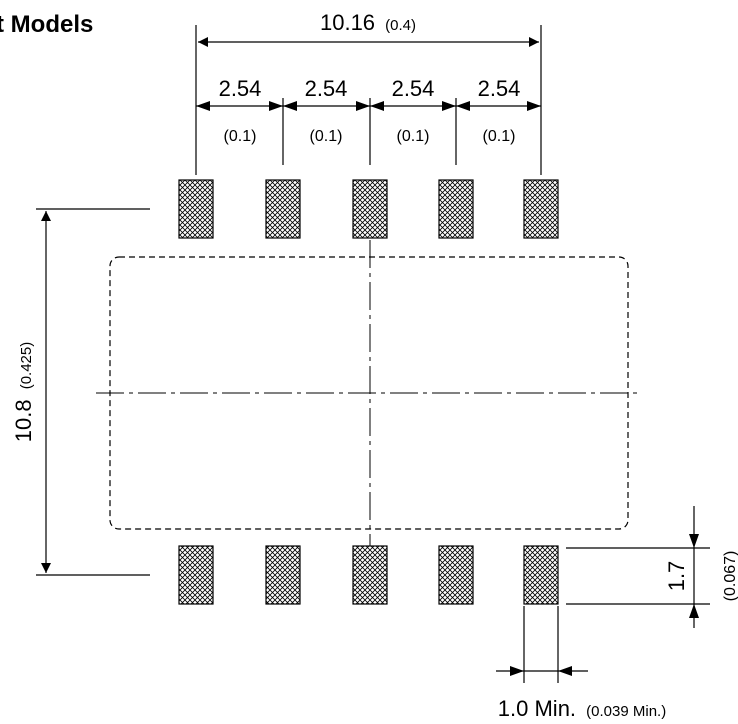 The width and height of the screenshot is (738, 724). I want to click on pad-length-value: 1.7, so click(676, 576).